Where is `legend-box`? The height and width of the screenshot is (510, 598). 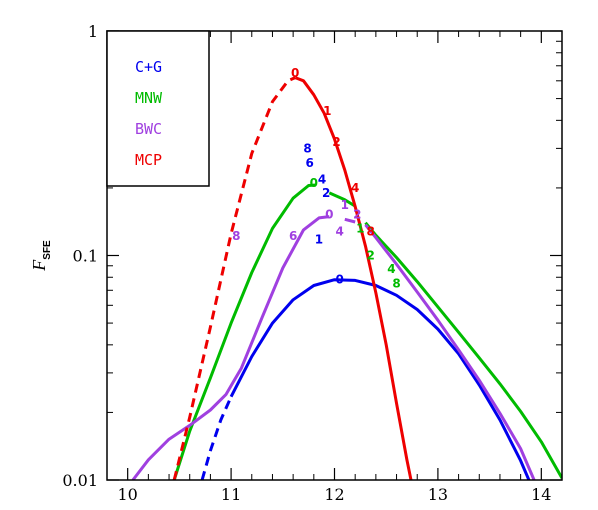
legend-box is located at coordinates (158, 108).